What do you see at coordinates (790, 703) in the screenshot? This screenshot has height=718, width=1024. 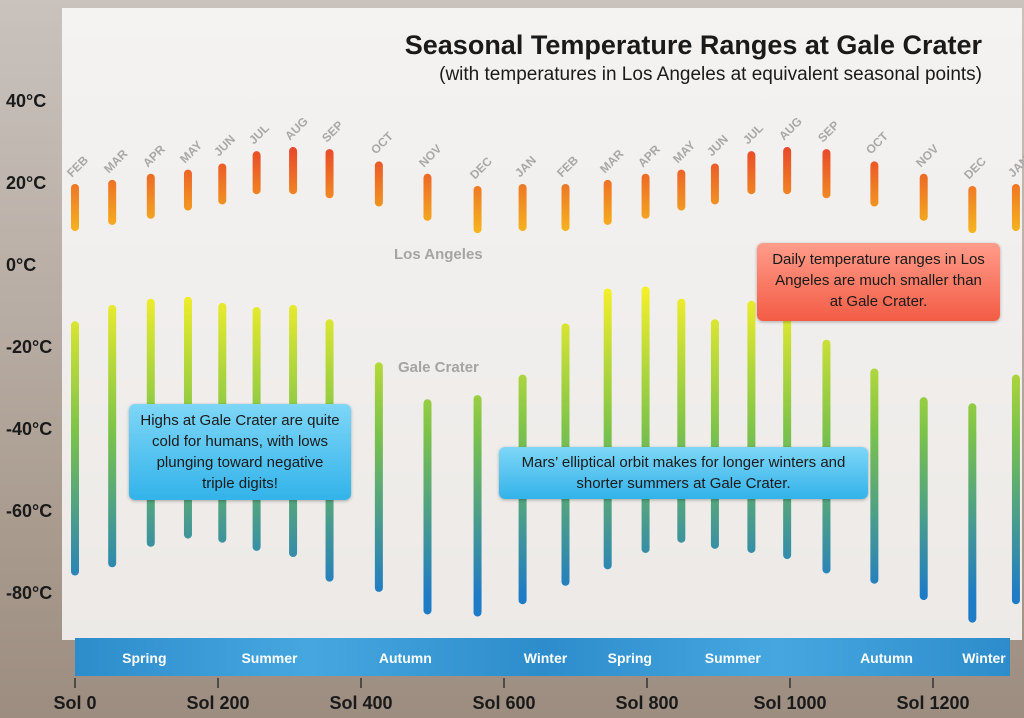 I see `x-tick-label: Sol 1000` at bounding box center [790, 703].